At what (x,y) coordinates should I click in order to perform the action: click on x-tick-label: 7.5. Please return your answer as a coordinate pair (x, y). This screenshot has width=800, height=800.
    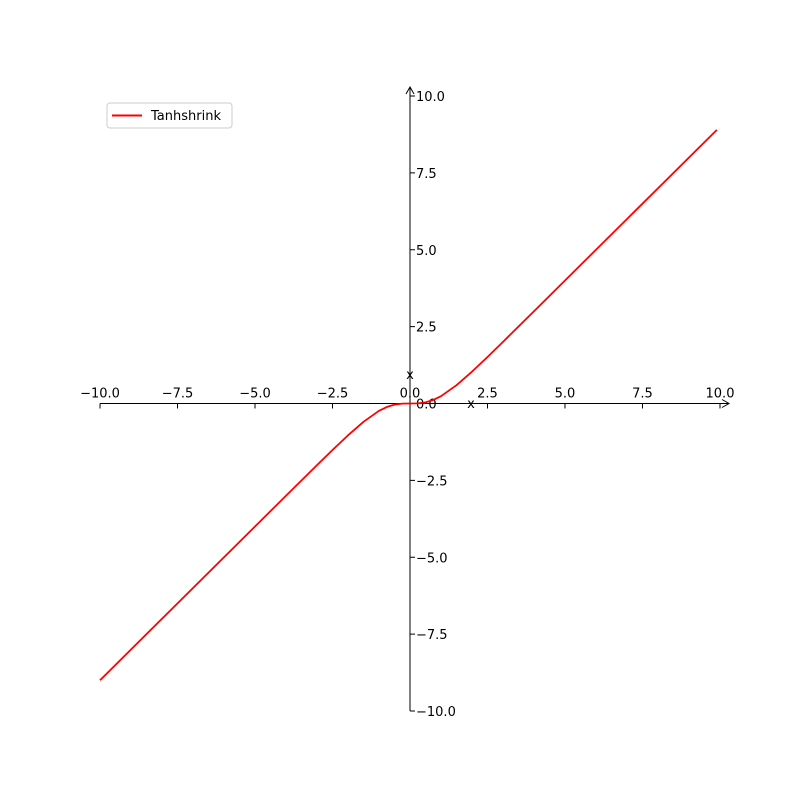
    Looking at the image, I should click on (642, 394).